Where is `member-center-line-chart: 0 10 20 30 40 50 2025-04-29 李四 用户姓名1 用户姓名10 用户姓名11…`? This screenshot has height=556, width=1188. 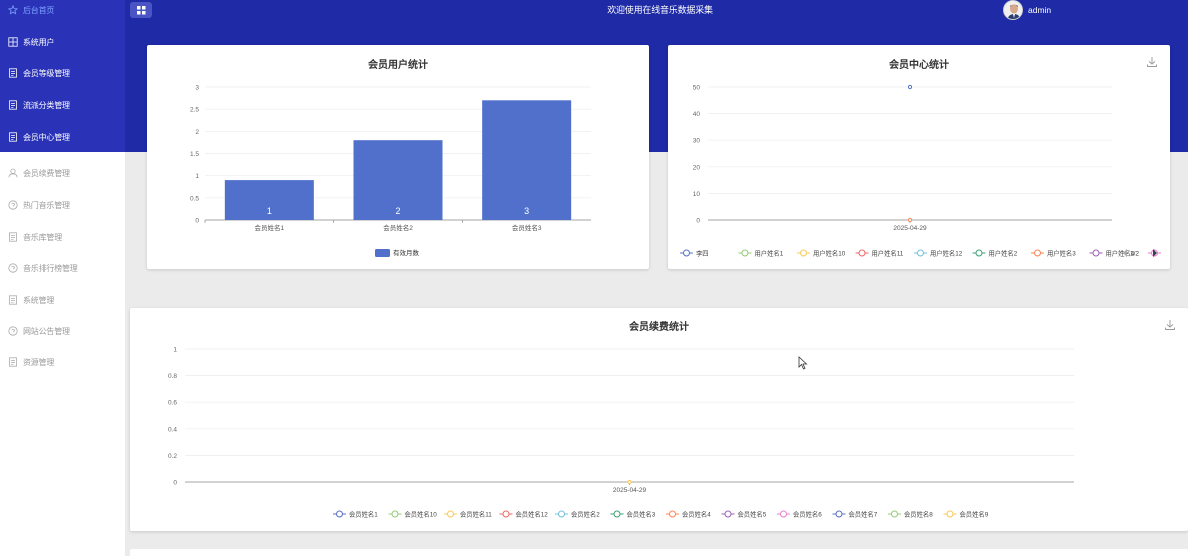 member-center-line-chart: 0 10 20 30 40 50 2025-04-29 李四 用户姓名1 用户姓名10 用户姓名11… is located at coordinates (920, 171).